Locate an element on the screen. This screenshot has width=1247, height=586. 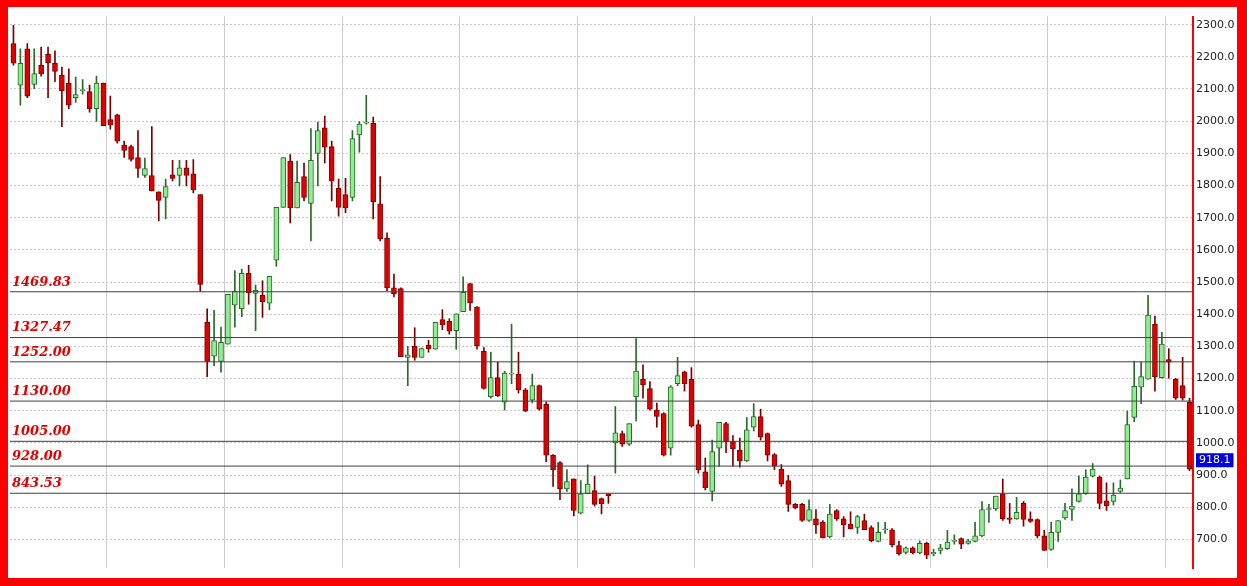
y-tick-label: 1700.0 is located at coordinates (1215, 217).